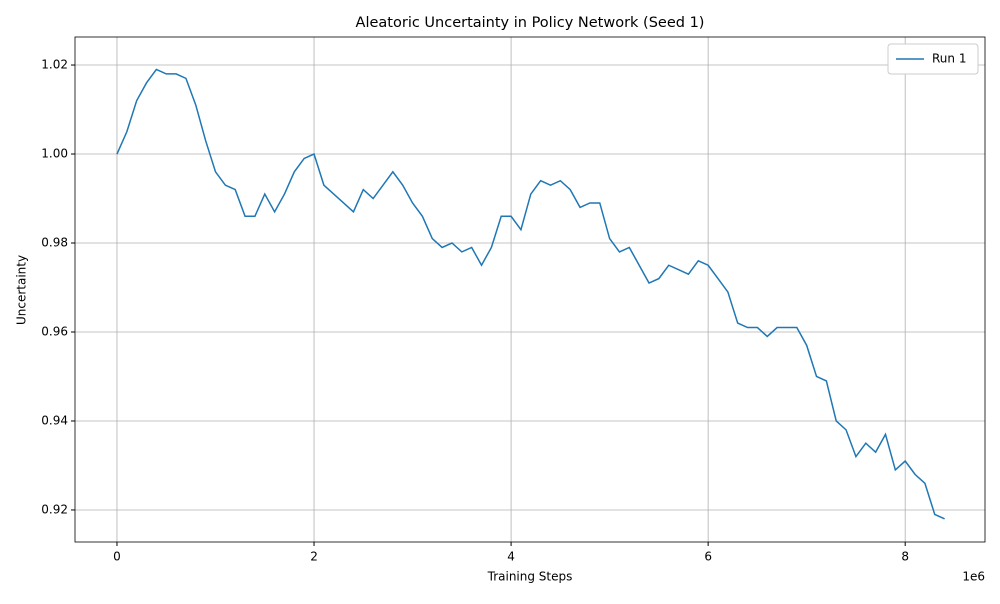 The width and height of the screenshot is (1000, 604). What do you see at coordinates (54, 420) in the screenshot?
I see `y-tick-label: 0.94` at bounding box center [54, 420].